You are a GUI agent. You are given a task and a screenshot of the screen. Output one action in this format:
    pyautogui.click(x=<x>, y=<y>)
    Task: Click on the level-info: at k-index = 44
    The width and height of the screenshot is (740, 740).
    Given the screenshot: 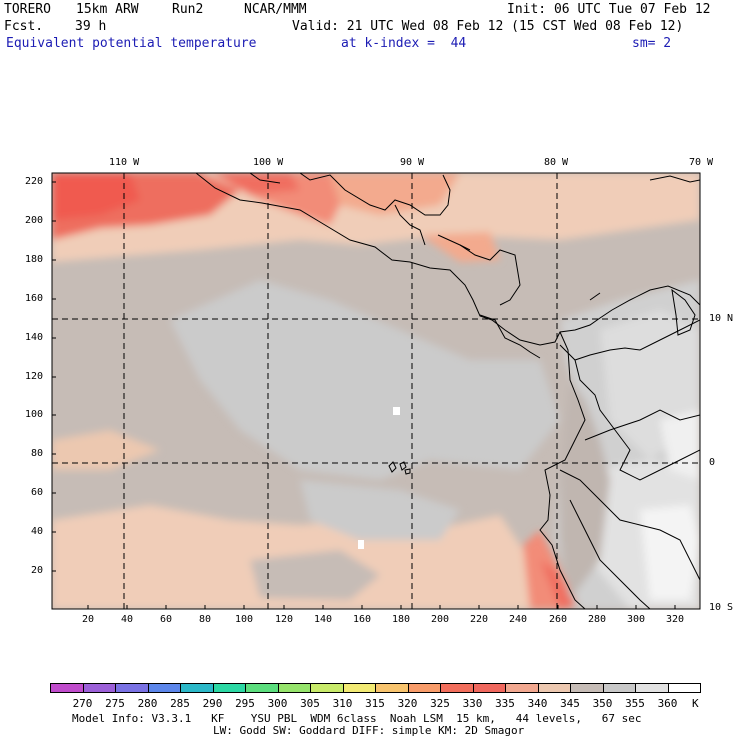 What is the action you would take?
    pyautogui.click(x=404, y=43)
    